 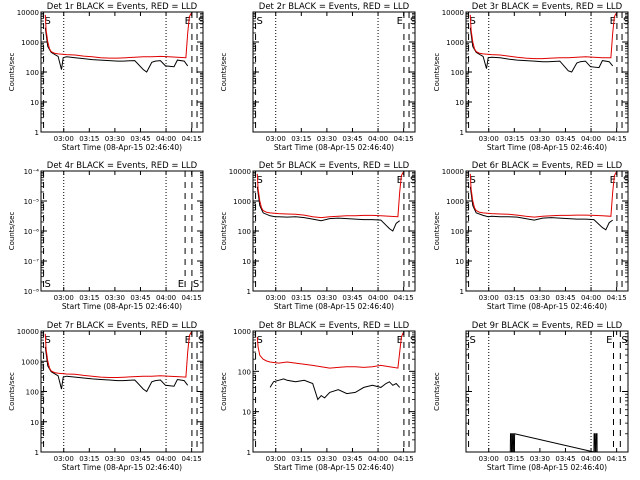 I want to click on y-tick-label: 10⁻⁶, so click(x=32, y=232).